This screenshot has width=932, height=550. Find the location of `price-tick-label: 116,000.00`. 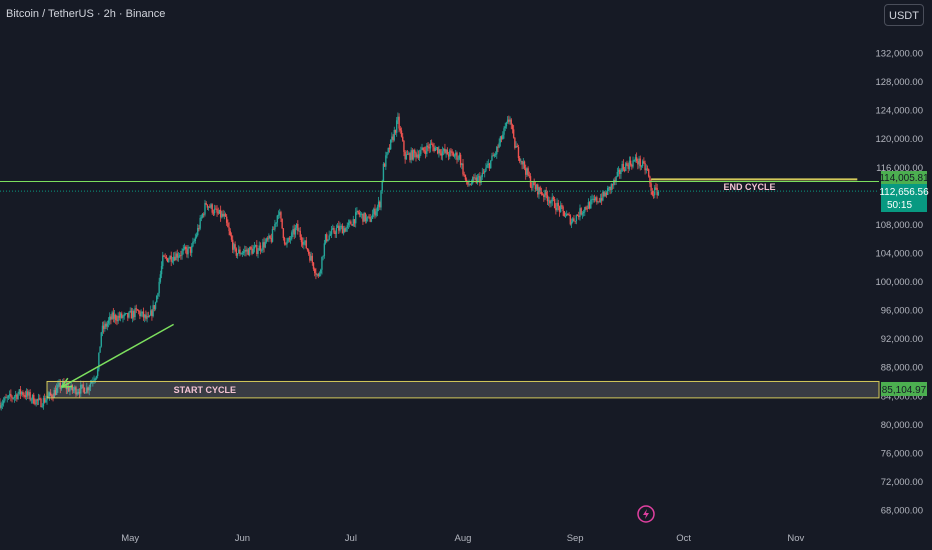

price-tick-label: 116,000.00 is located at coordinates (899, 168).